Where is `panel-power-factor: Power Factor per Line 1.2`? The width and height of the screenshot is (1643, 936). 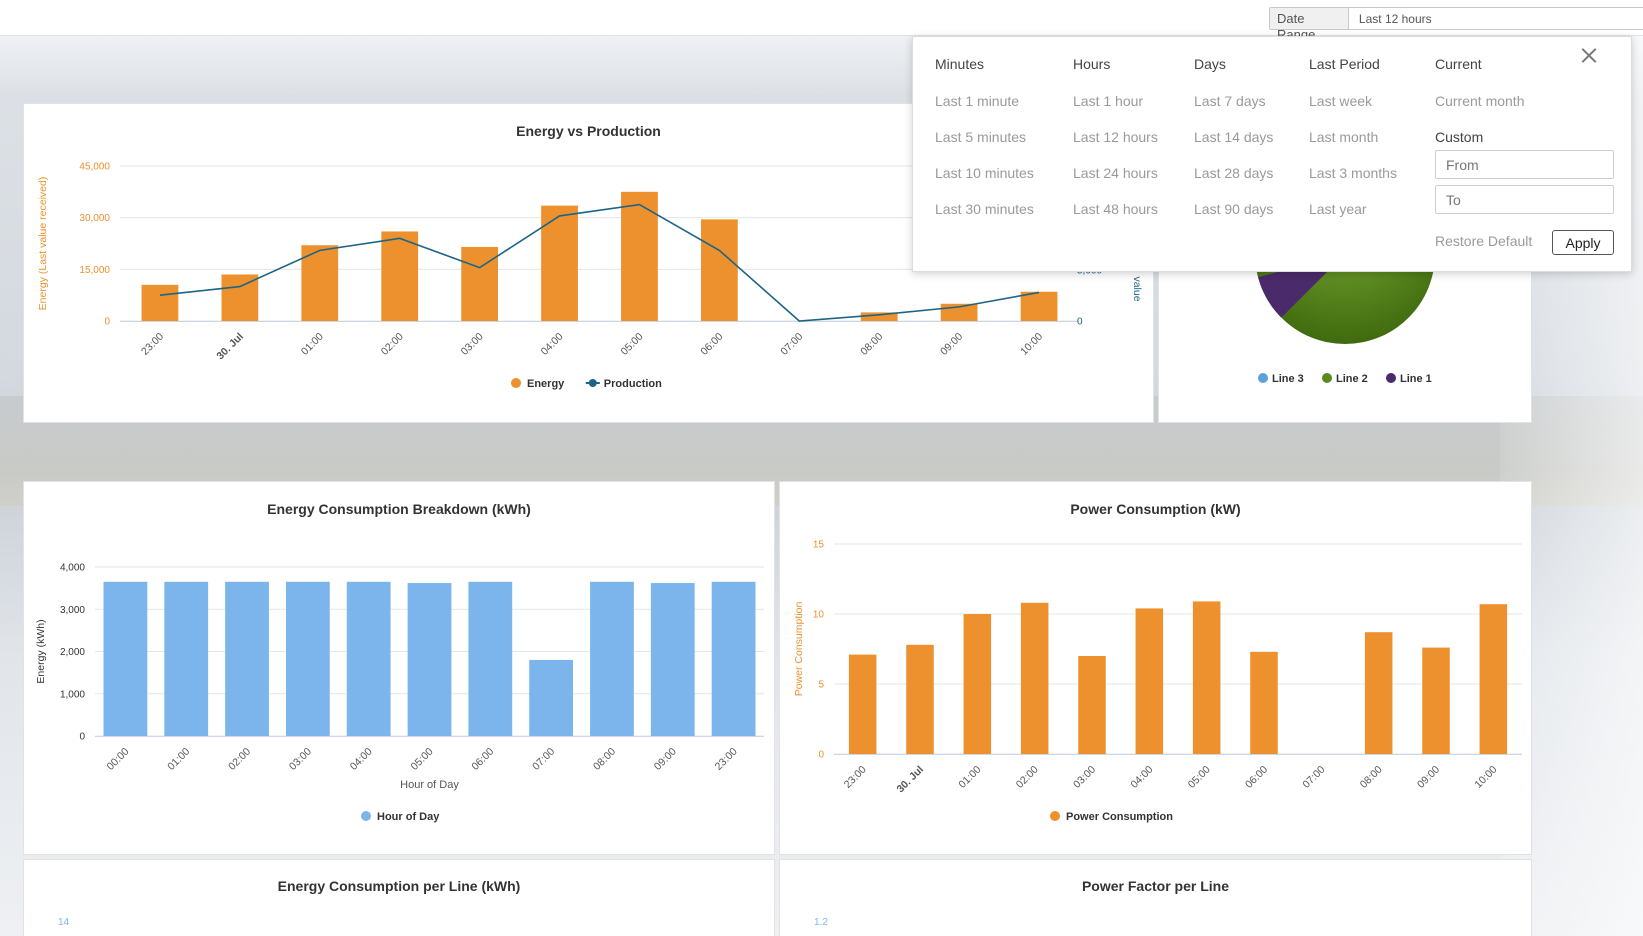
panel-power-factor: Power Factor per Line 1.2 is located at coordinates (1155, 897).